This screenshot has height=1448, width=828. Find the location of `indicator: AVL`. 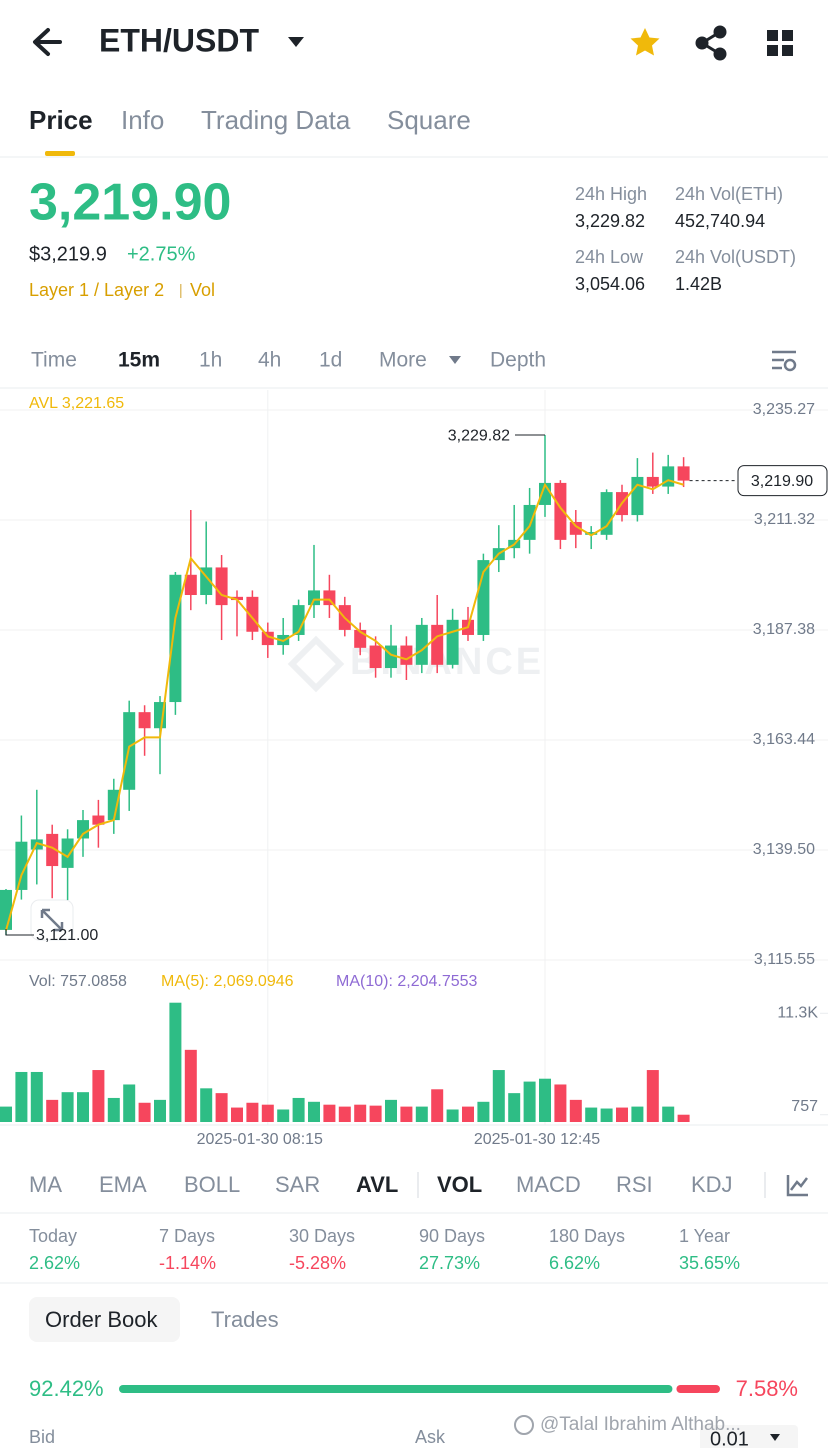

indicator: AVL is located at coordinates (377, 1184).